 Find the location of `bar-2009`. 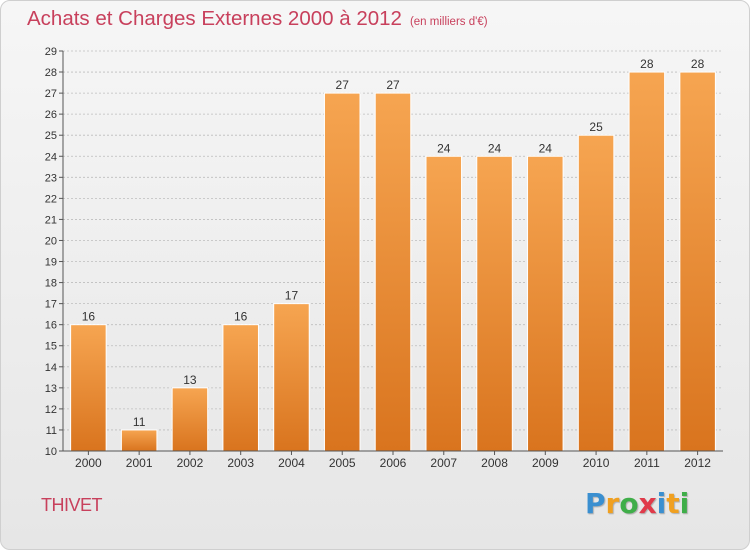

bar-2009 is located at coordinates (545, 303).